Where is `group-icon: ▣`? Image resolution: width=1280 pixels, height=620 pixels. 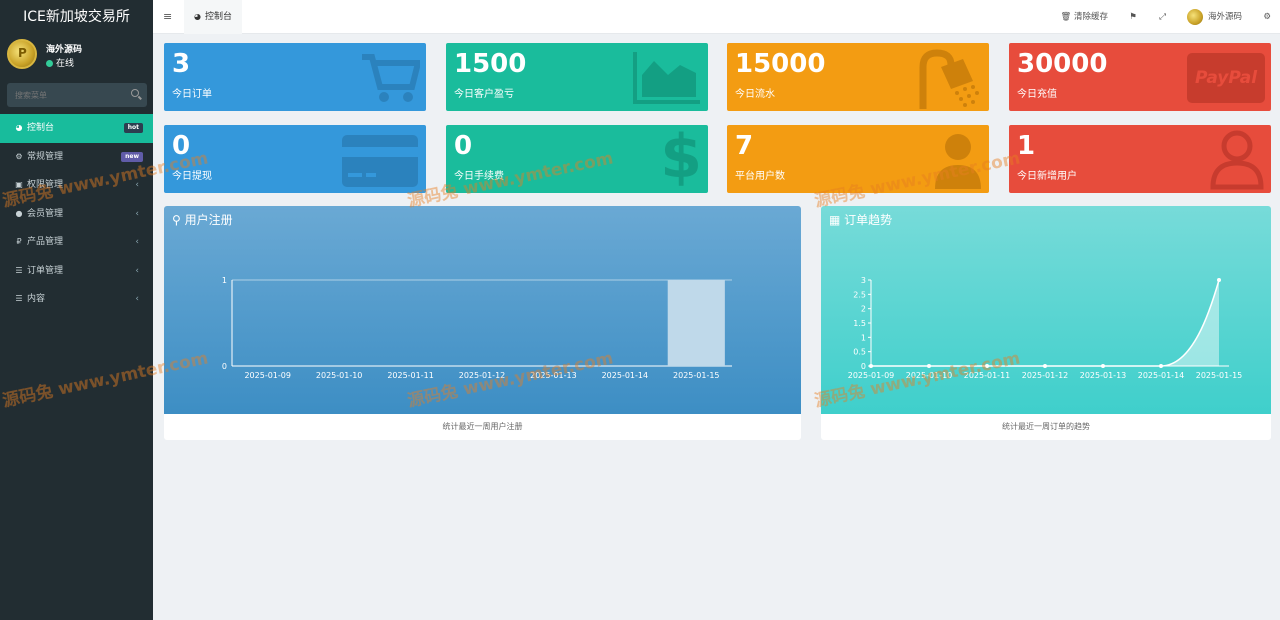
group-icon: ▣ is located at coordinates (19, 184).